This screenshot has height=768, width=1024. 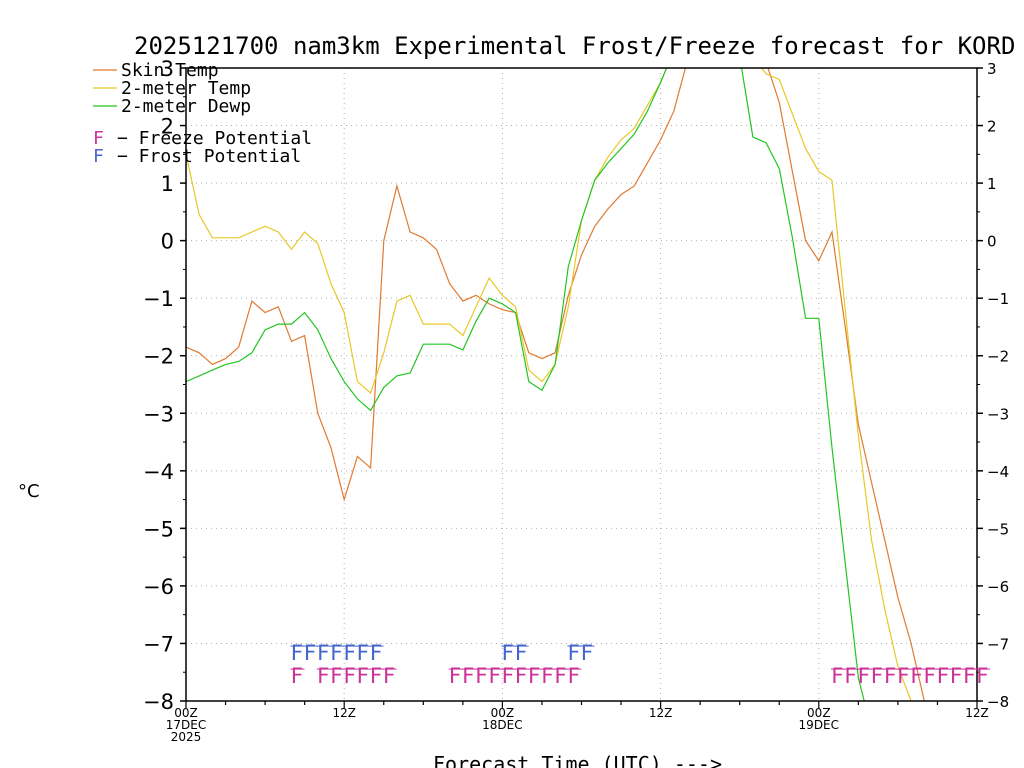 I want to click on y-tick-label-right: −6, so click(x=998, y=587).